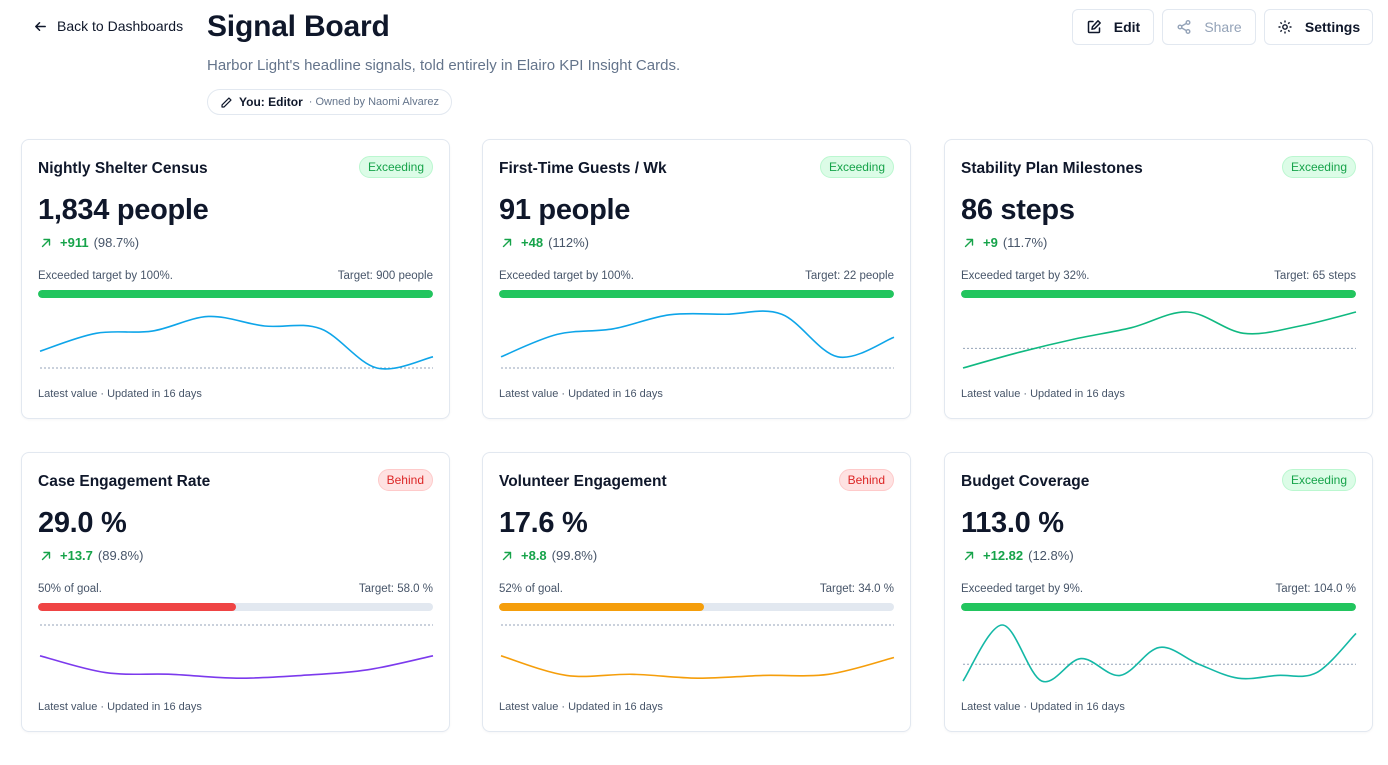  I want to click on delta-percent: (11.7%), so click(1025, 242).